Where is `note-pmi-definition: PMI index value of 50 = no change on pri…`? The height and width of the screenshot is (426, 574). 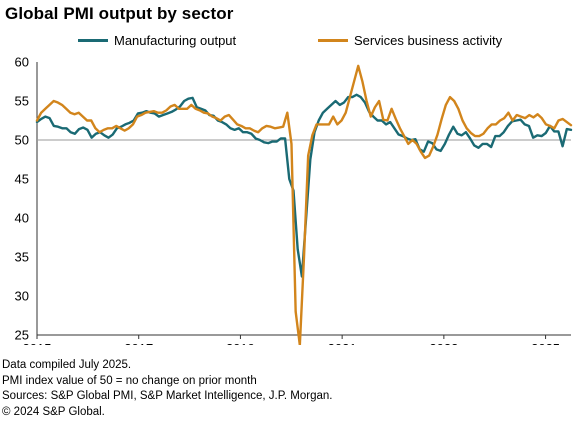
note-pmi-definition: PMI index value of 50 = no change on pri… is located at coordinates (129, 380).